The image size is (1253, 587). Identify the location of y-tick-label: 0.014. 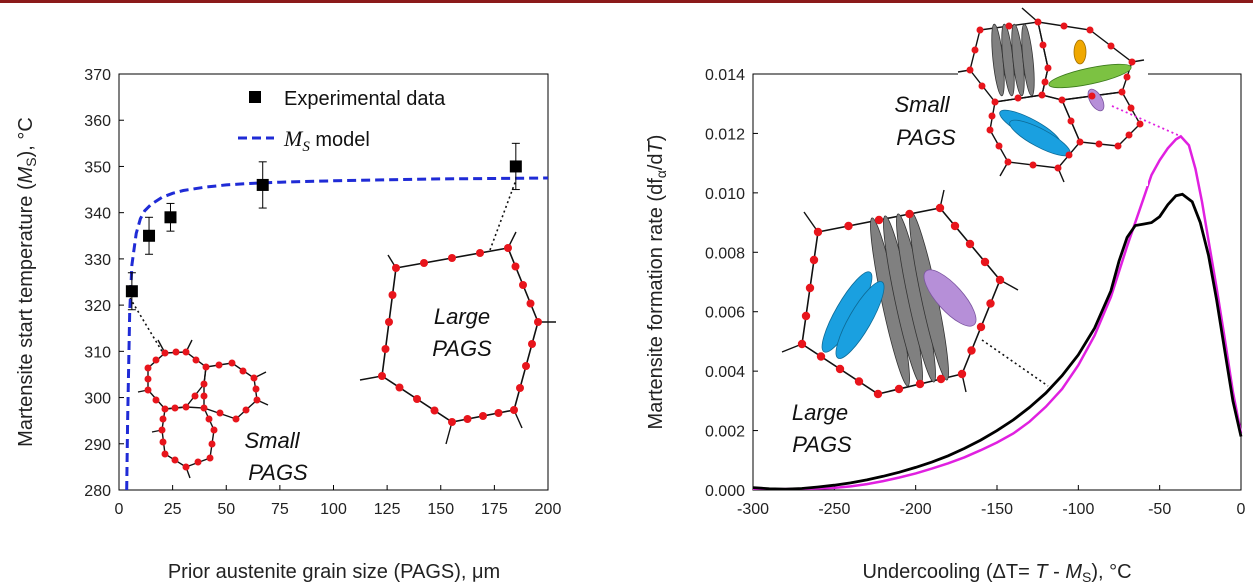
(725, 75).